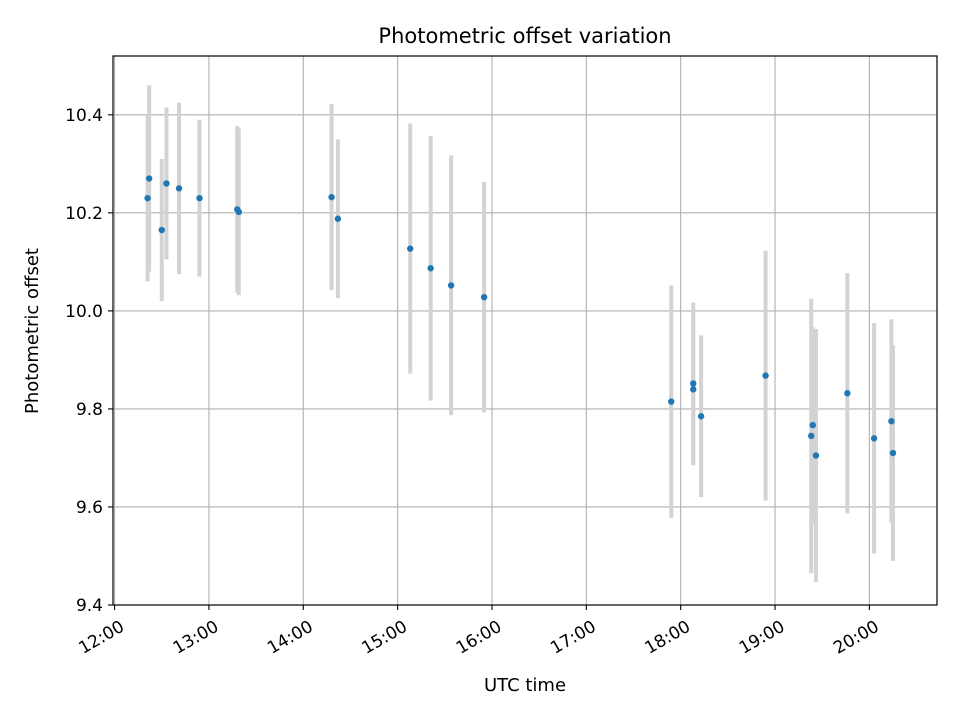 The image size is (960, 720). Describe the element at coordinates (89, 410) in the screenshot. I see `y-tick-label: 9.8` at that location.